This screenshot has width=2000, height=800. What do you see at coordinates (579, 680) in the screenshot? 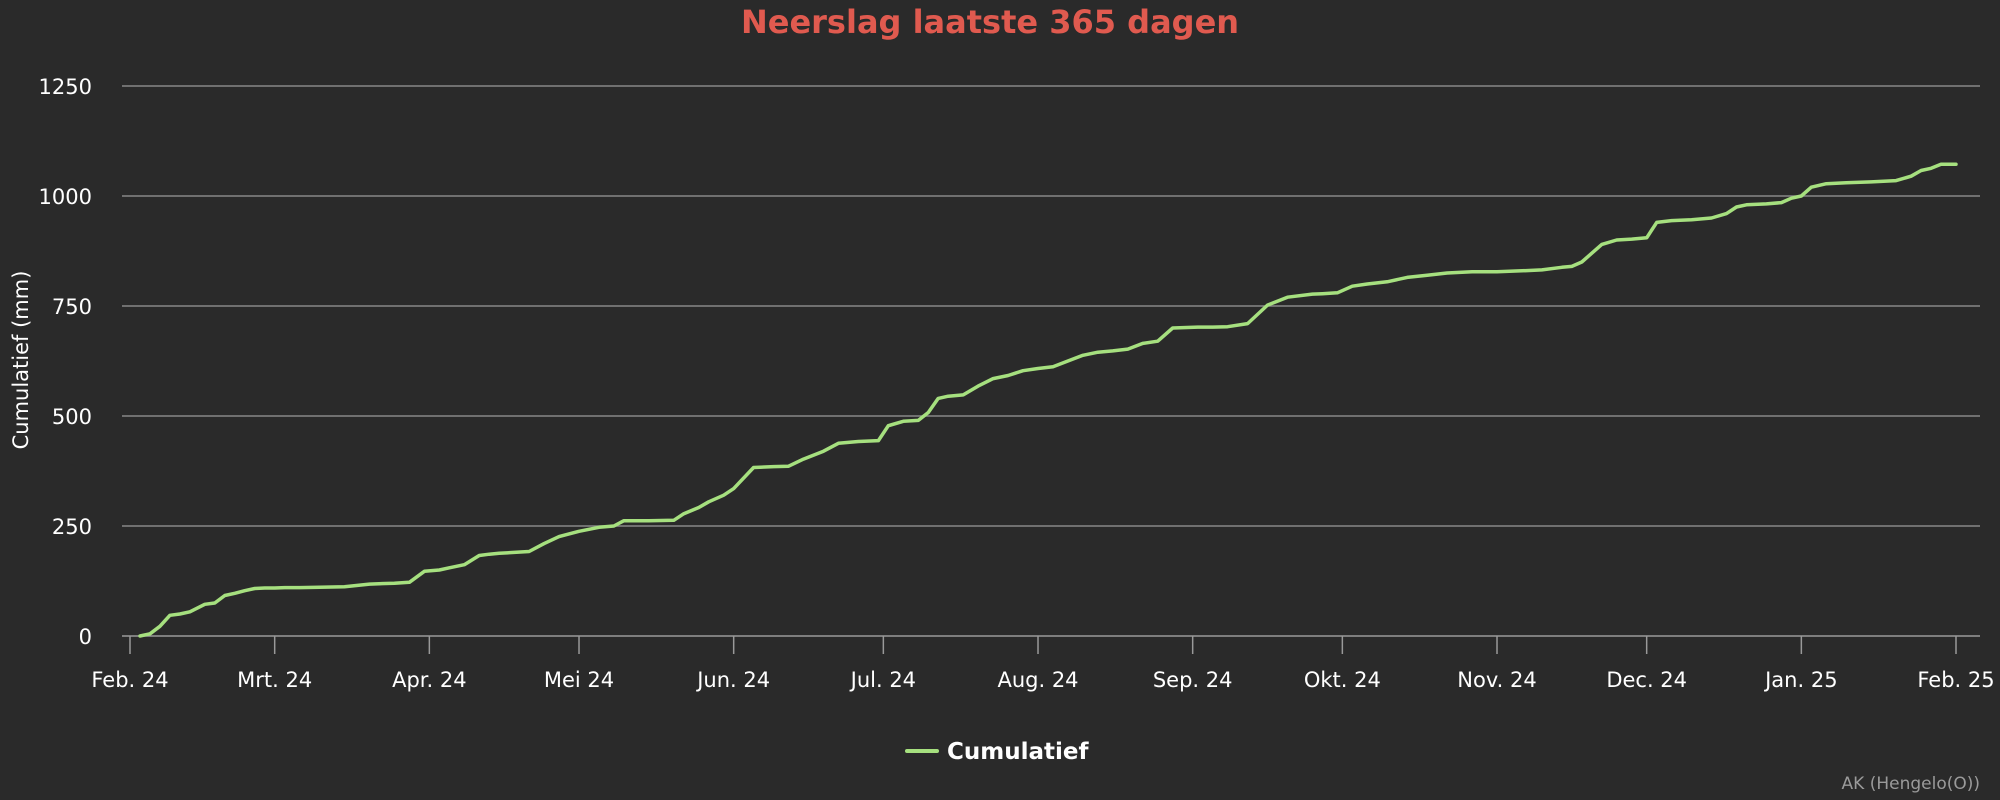
I see `x-tick-label-3: Mei 24` at bounding box center [579, 680].